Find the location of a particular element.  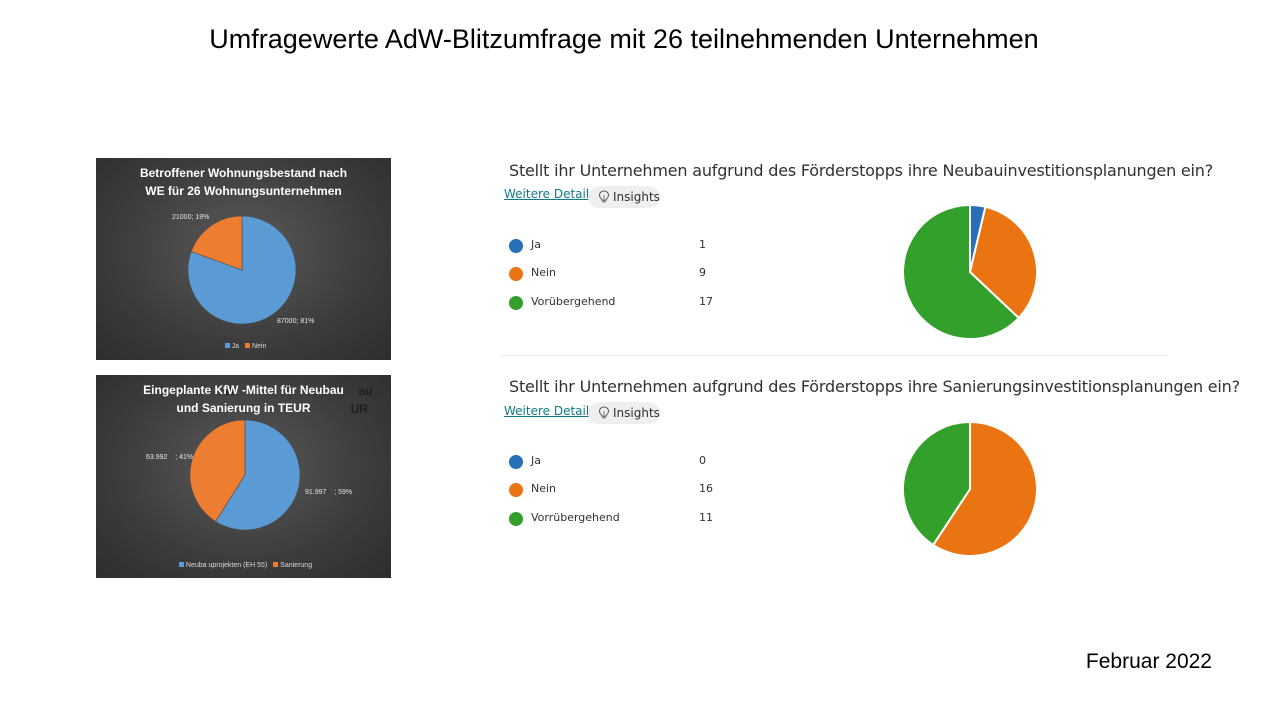

response-label: Vorrübergehend is located at coordinates (575, 517).